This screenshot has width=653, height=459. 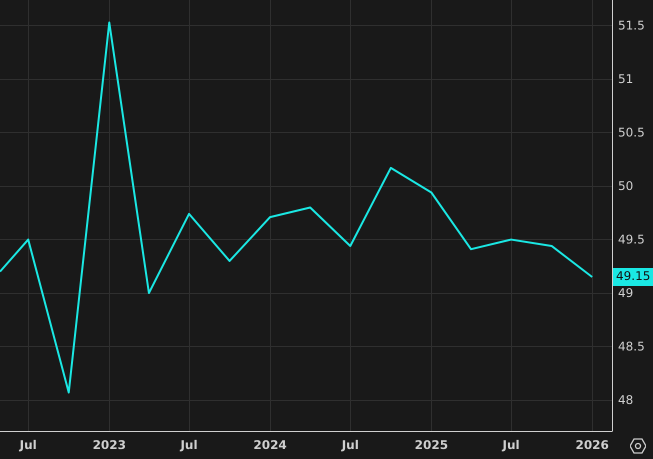 What do you see at coordinates (626, 186) in the screenshot?
I see `y-tick-label: 50` at bounding box center [626, 186].